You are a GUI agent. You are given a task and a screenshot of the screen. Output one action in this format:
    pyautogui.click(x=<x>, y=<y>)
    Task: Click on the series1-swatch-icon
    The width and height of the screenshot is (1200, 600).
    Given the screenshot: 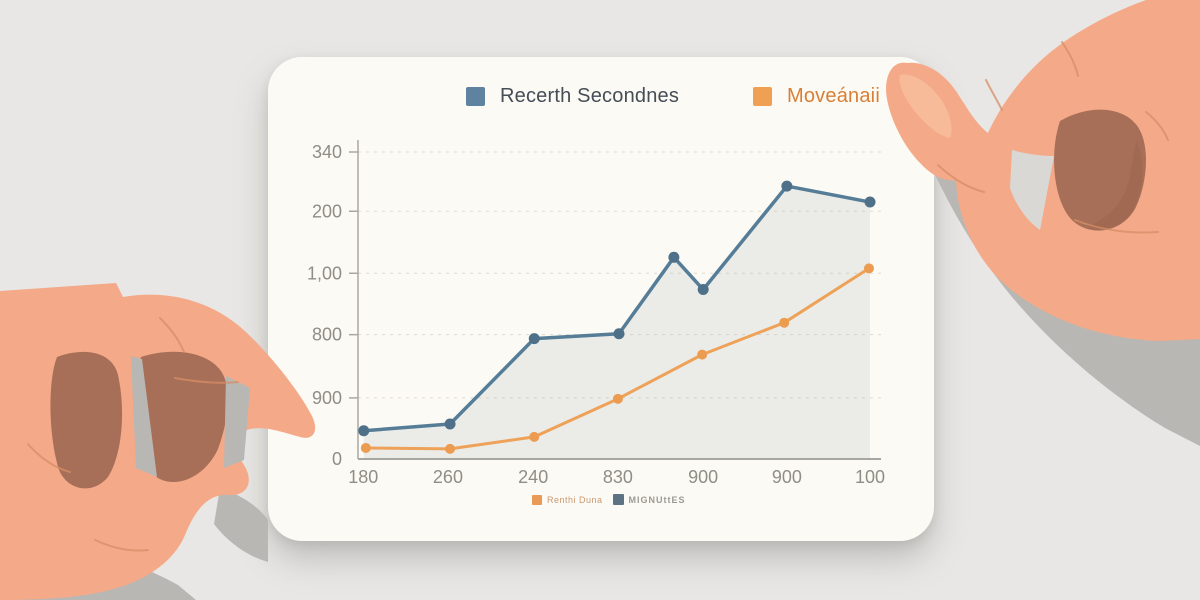 What is the action you would take?
    pyautogui.click(x=475, y=96)
    